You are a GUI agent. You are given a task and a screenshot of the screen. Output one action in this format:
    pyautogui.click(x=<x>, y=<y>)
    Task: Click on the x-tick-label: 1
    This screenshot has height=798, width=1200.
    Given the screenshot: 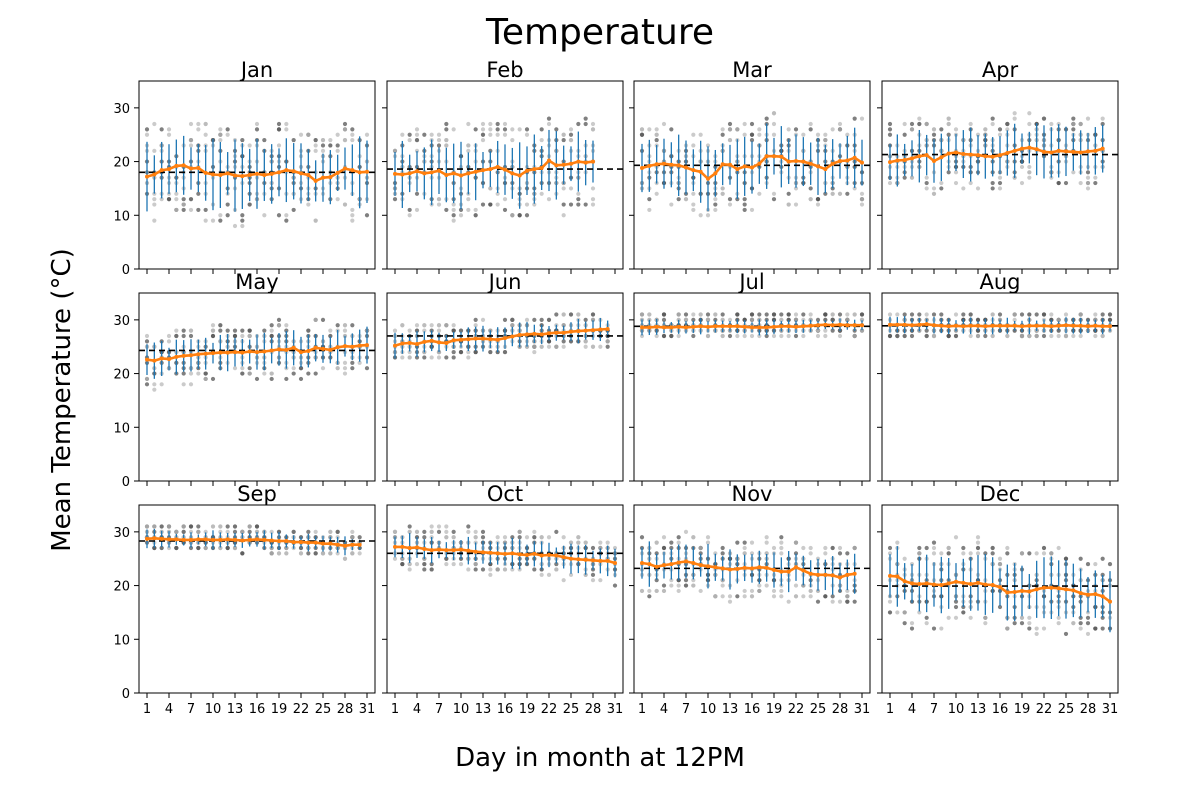 What is the action you would take?
    pyautogui.click(x=147, y=709)
    